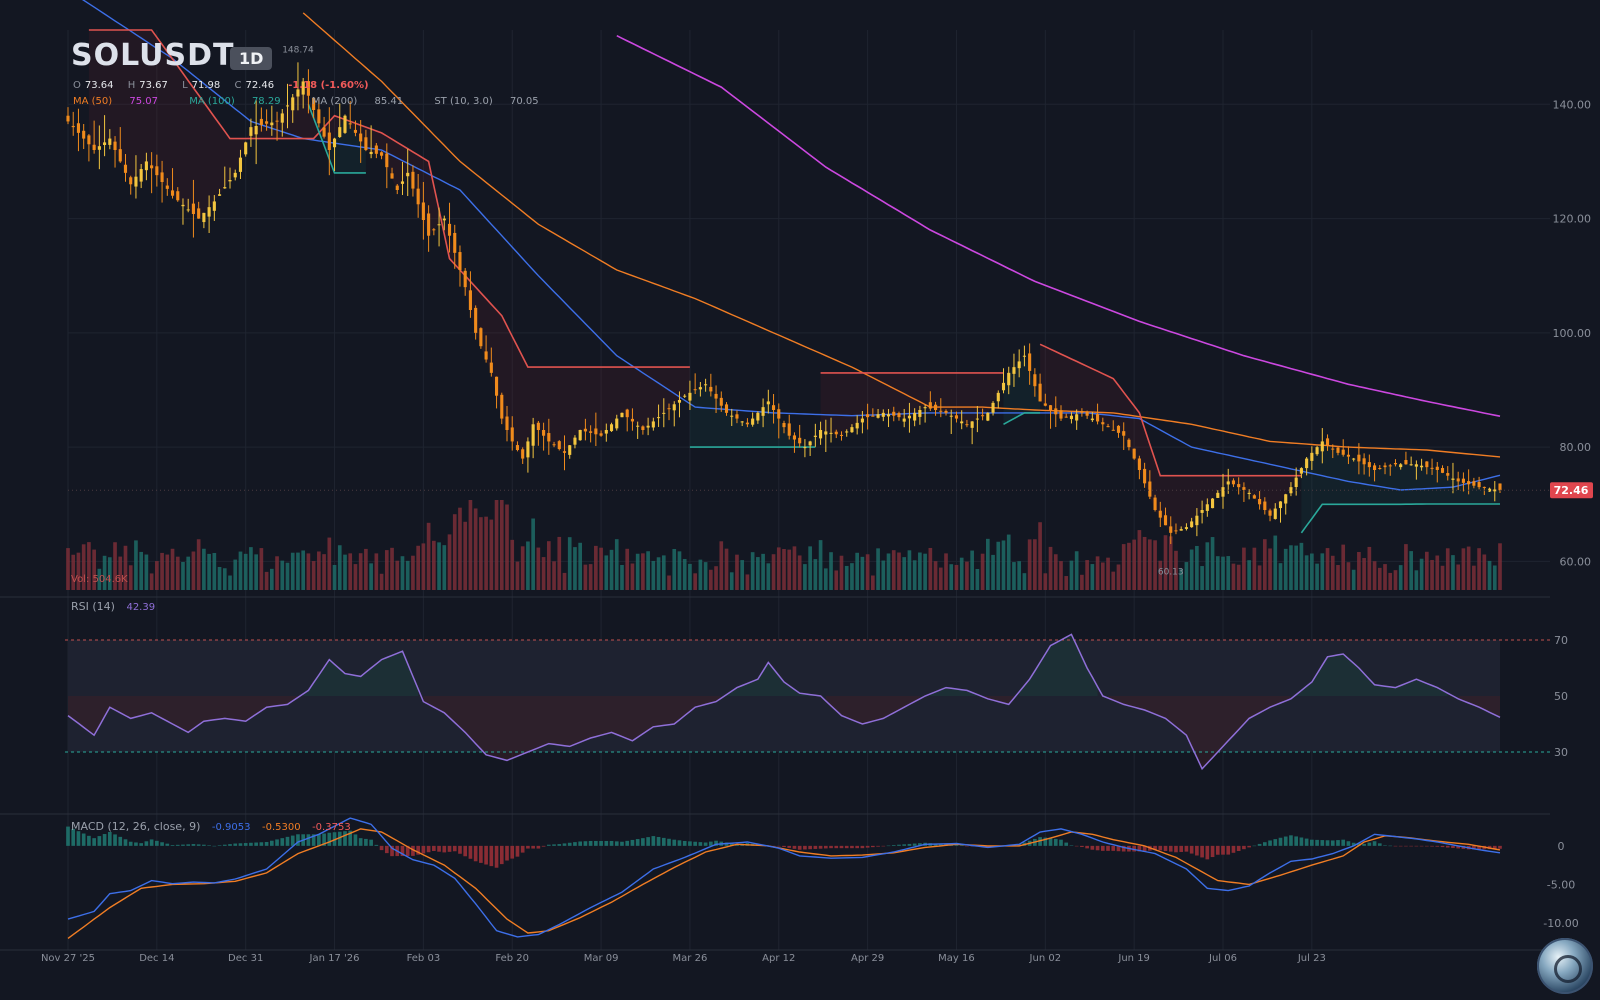  What do you see at coordinates (493, 101) in the screenshot?
I see `legend-supertrend: ST (10, 3.0) 70.05` at bounding box center [493, 101].